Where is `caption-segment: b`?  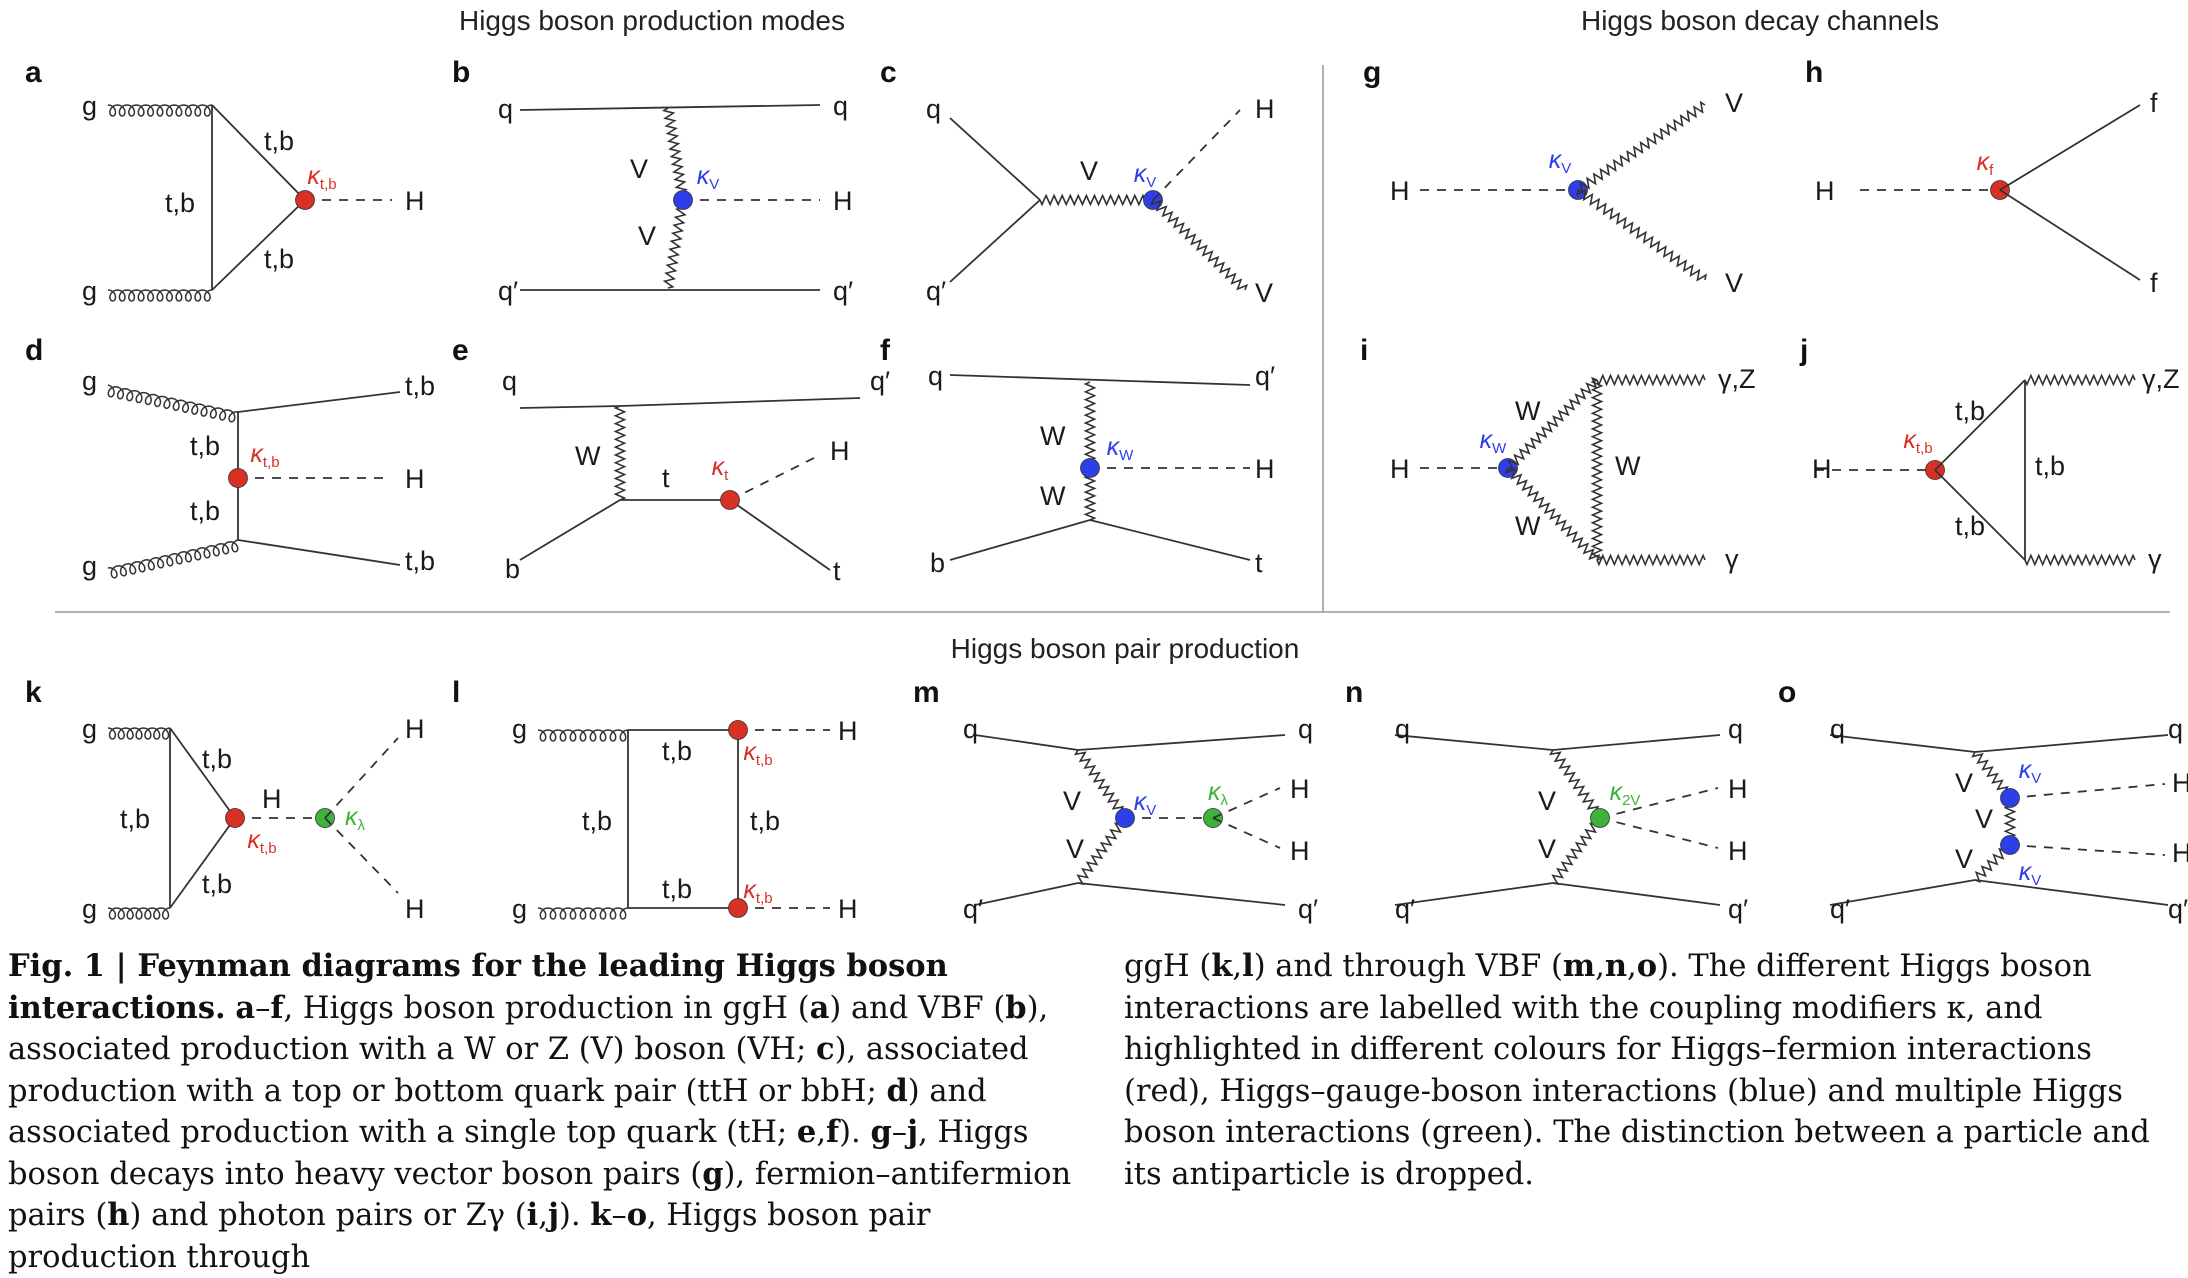
caption-segment: b is located at coordinates (1016, 1007).